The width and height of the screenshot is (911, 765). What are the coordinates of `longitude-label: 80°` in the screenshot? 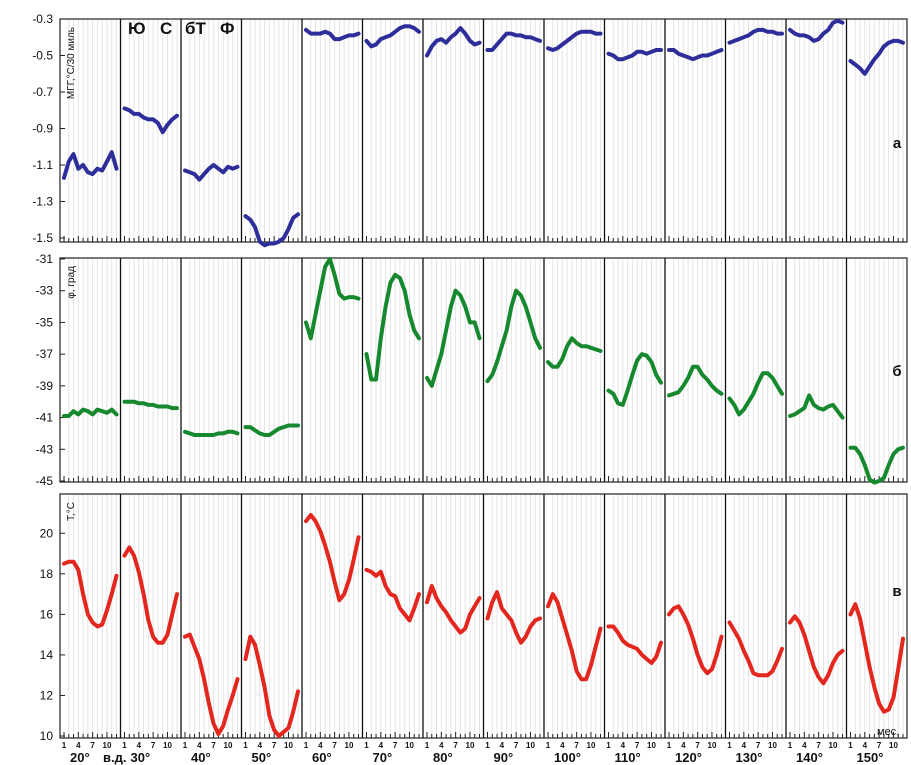 It's located at (443, 757).